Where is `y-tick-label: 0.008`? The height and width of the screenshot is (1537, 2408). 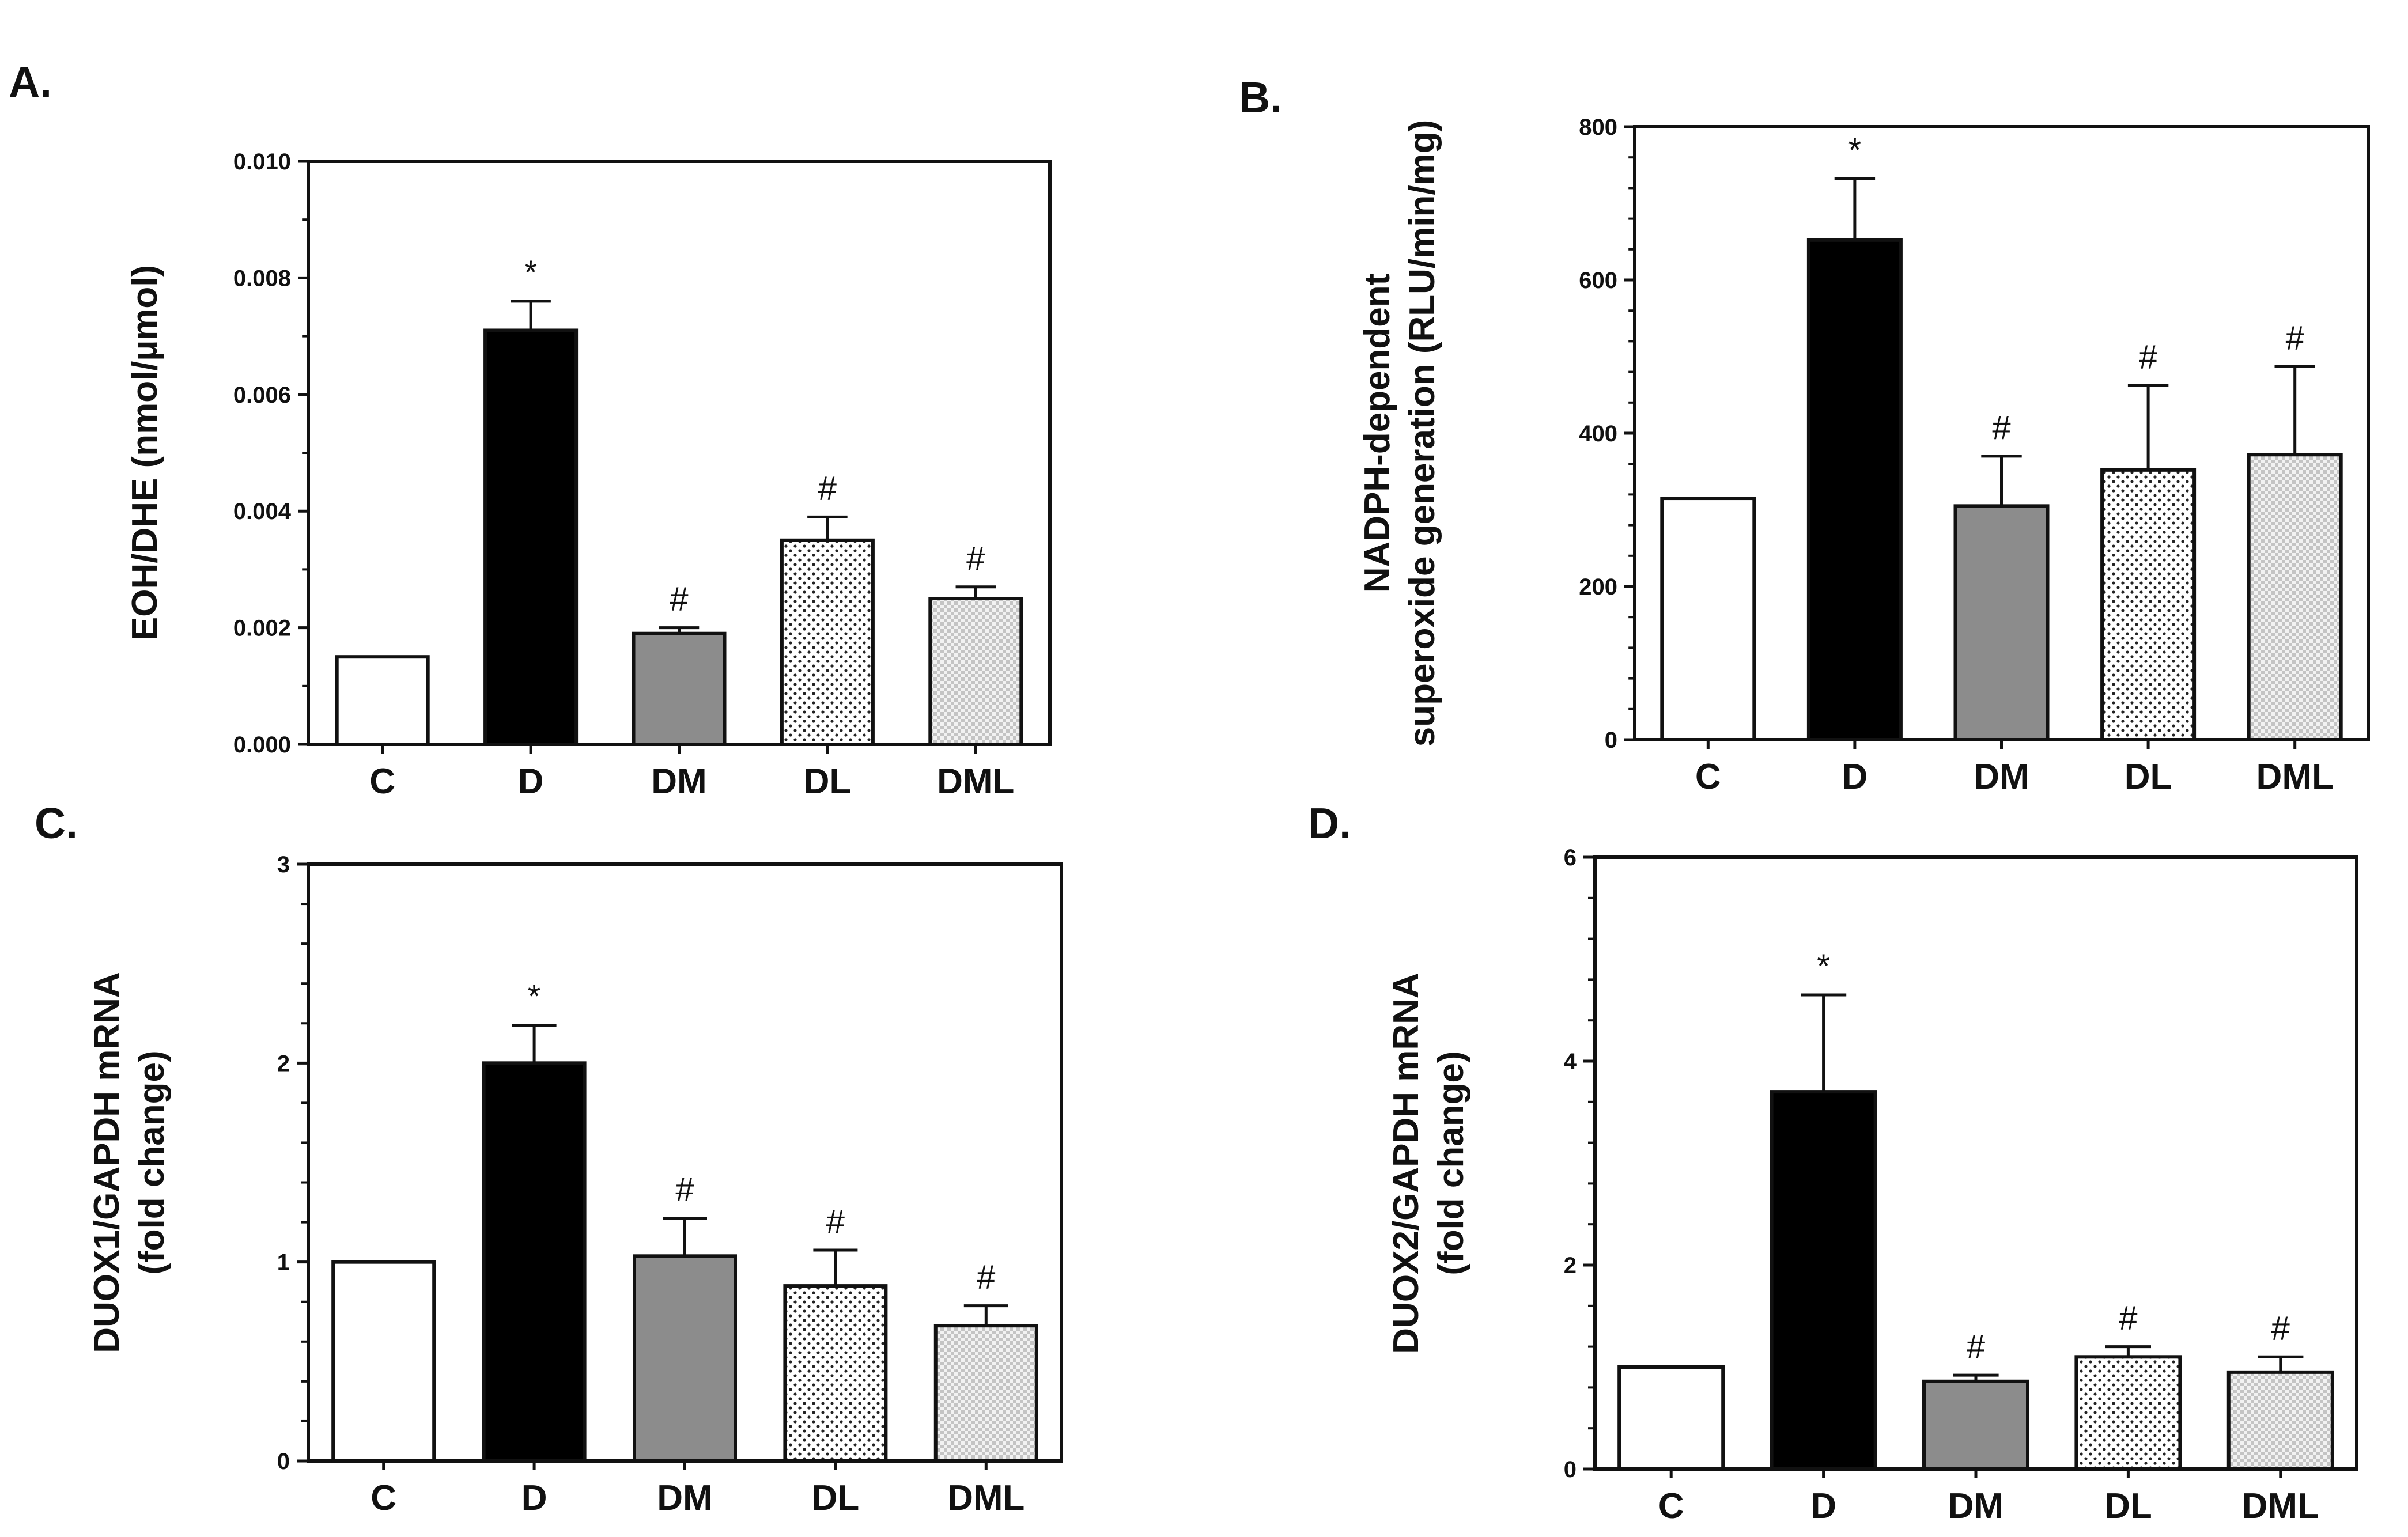
y-tick-label: 0.008 is located at coordinates (262, 278).